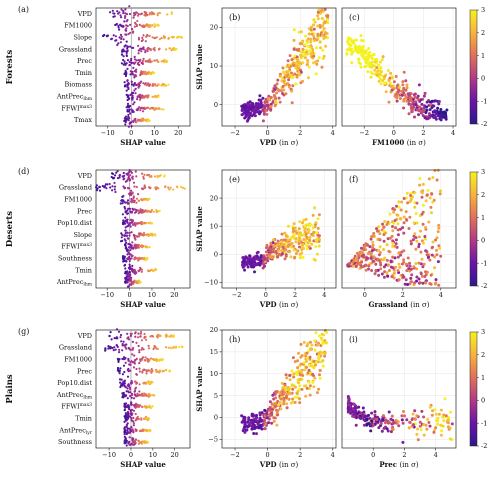  What do you see at coordinates (279, 142) in the screenshot?
I see `x-axis-label: VPD (in σ)` at bounding box center [279, 142].